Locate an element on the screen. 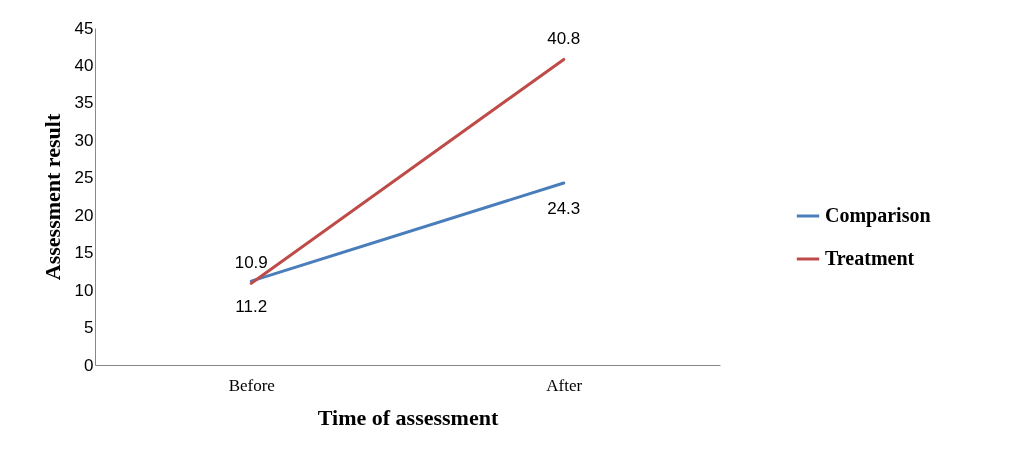 This screenshot has width=1017, height=463. x-axis-title: Time of assessment is located at coordinates (408, 417).